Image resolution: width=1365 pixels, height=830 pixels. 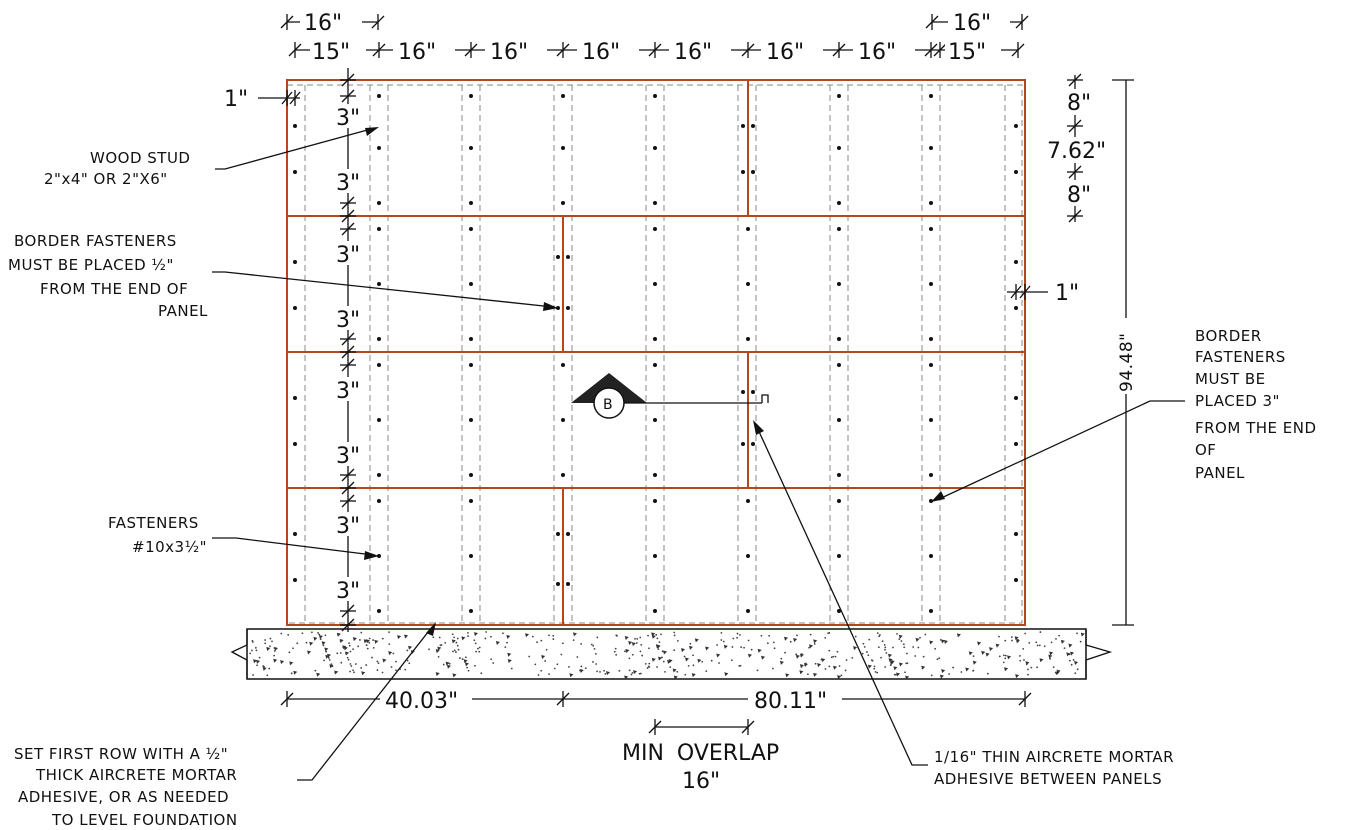 I want to click on bottom-dimensions: 40.03" 80.11", so click(x=656, y=700).